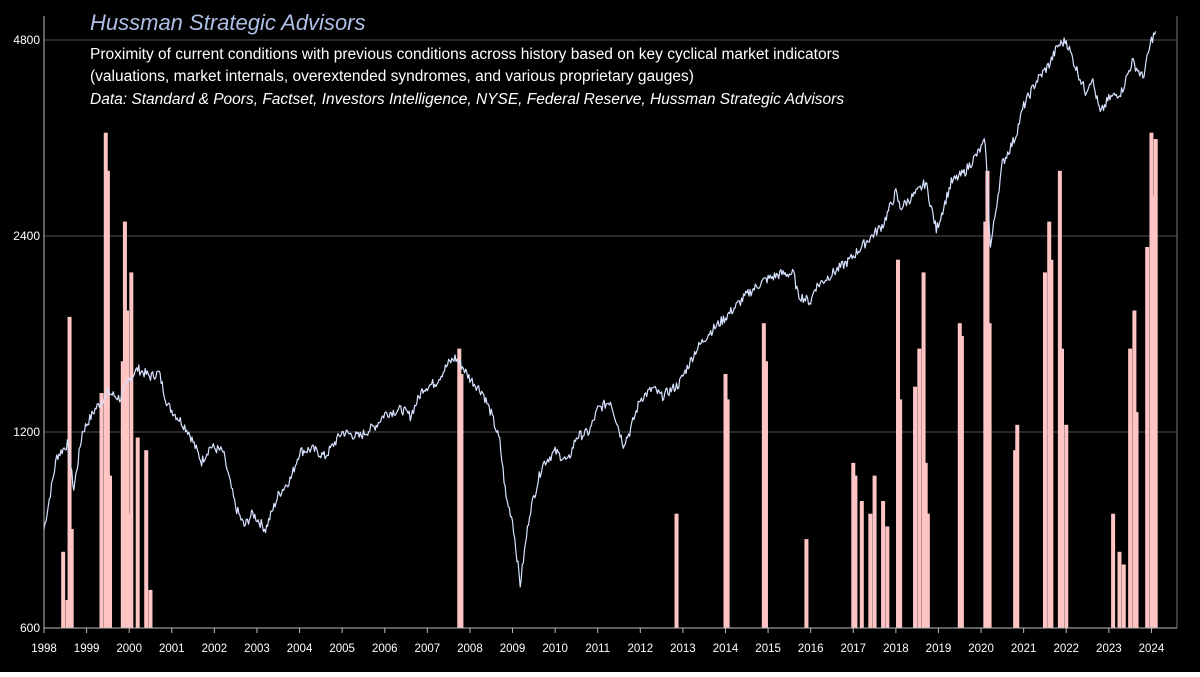 This screenshot has width=1200, height=677. I want to click on y-tick-label-600: 600, so click(30, 628).